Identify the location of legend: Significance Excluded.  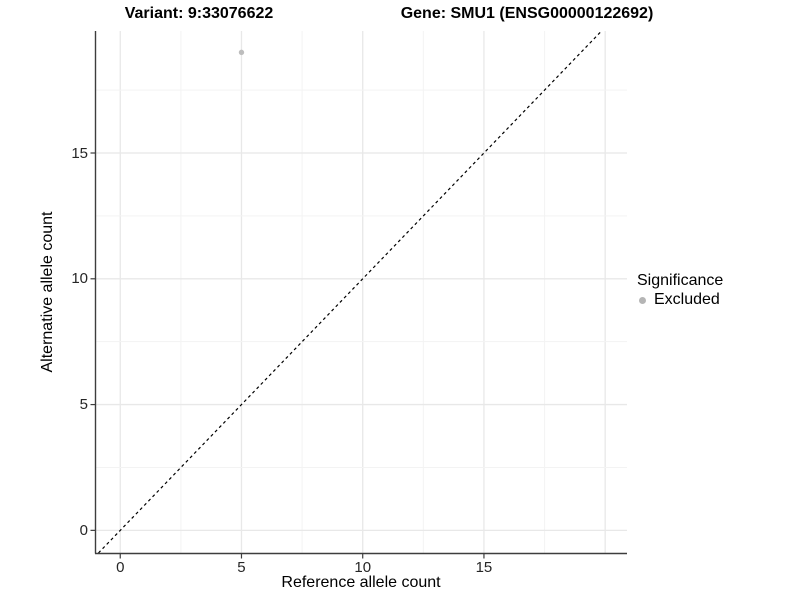
(680, 290).